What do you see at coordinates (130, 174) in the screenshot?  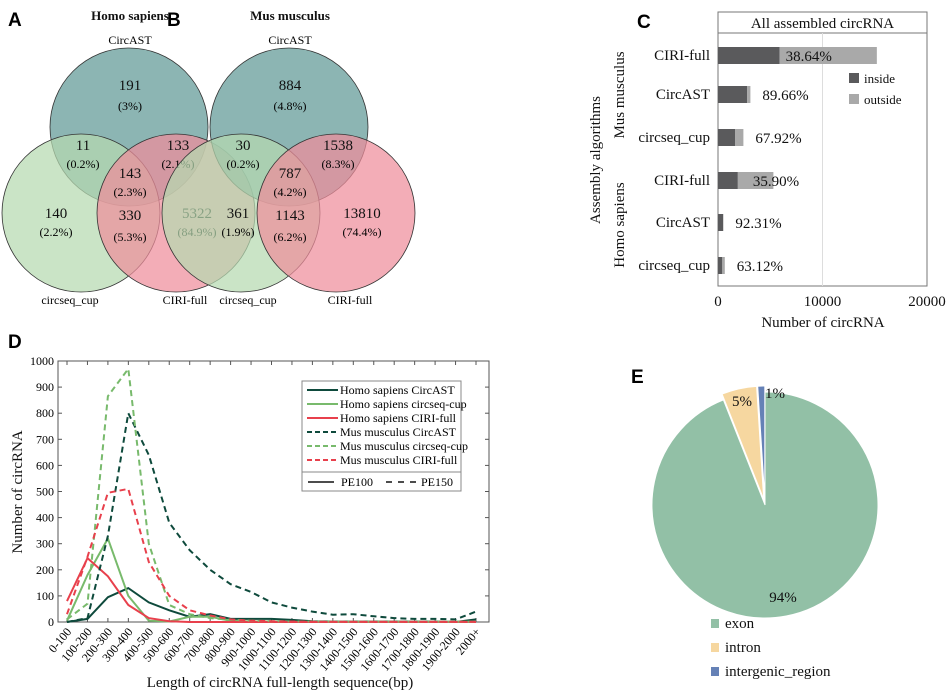 I see `region-count-all_three: 143` at bounding box center [130, 174].